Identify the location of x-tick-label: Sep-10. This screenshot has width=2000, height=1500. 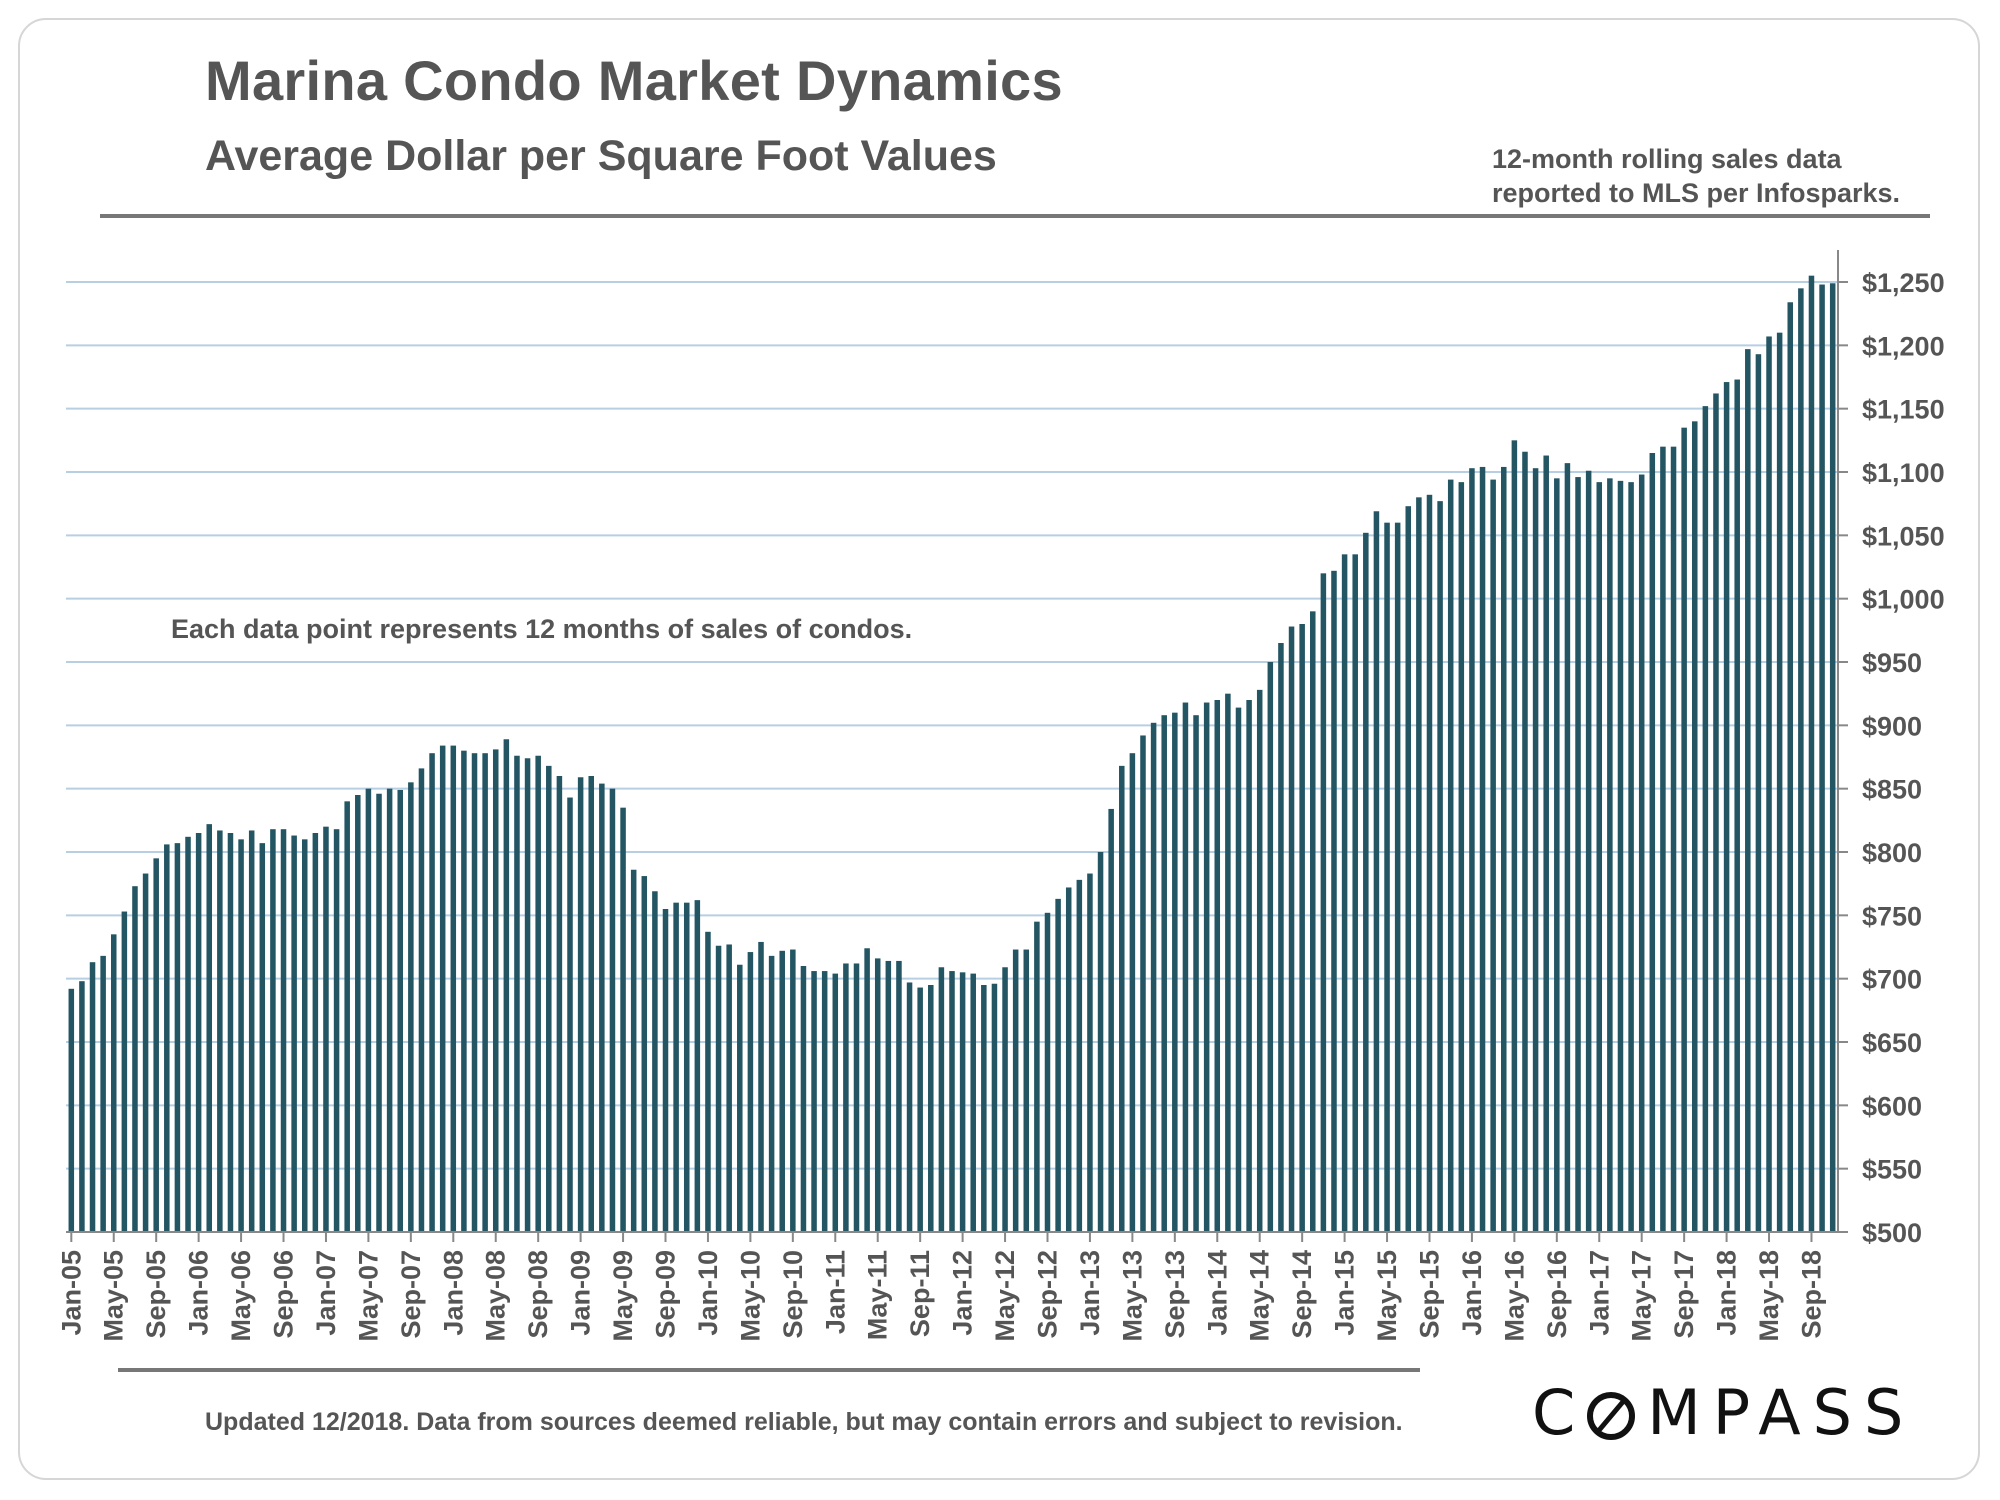
(793, 1294).